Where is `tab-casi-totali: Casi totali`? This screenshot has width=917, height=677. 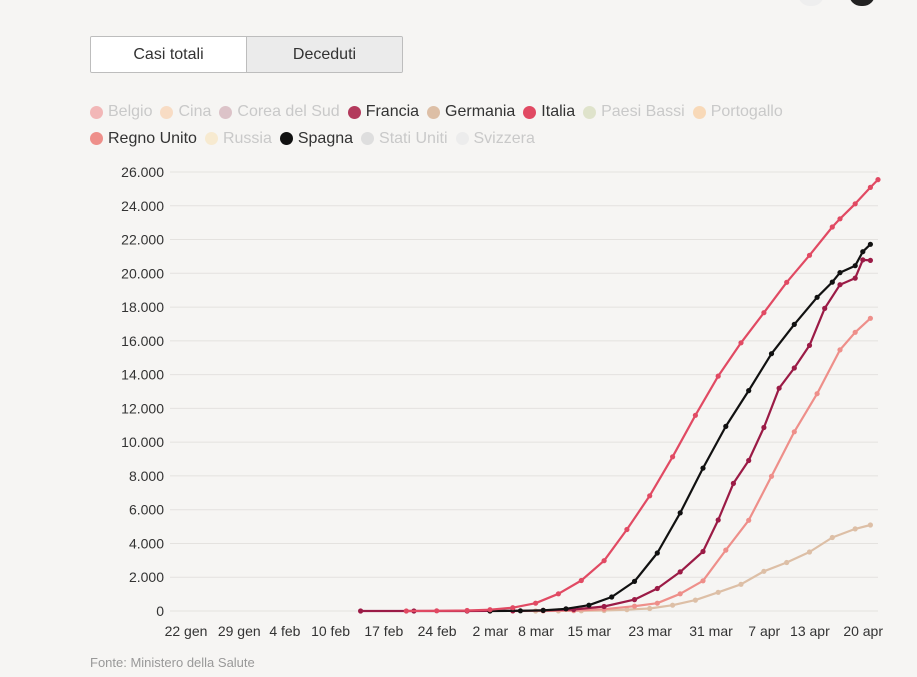
tab-casi-totali: Casi totali is located at coordinates (168, 54).